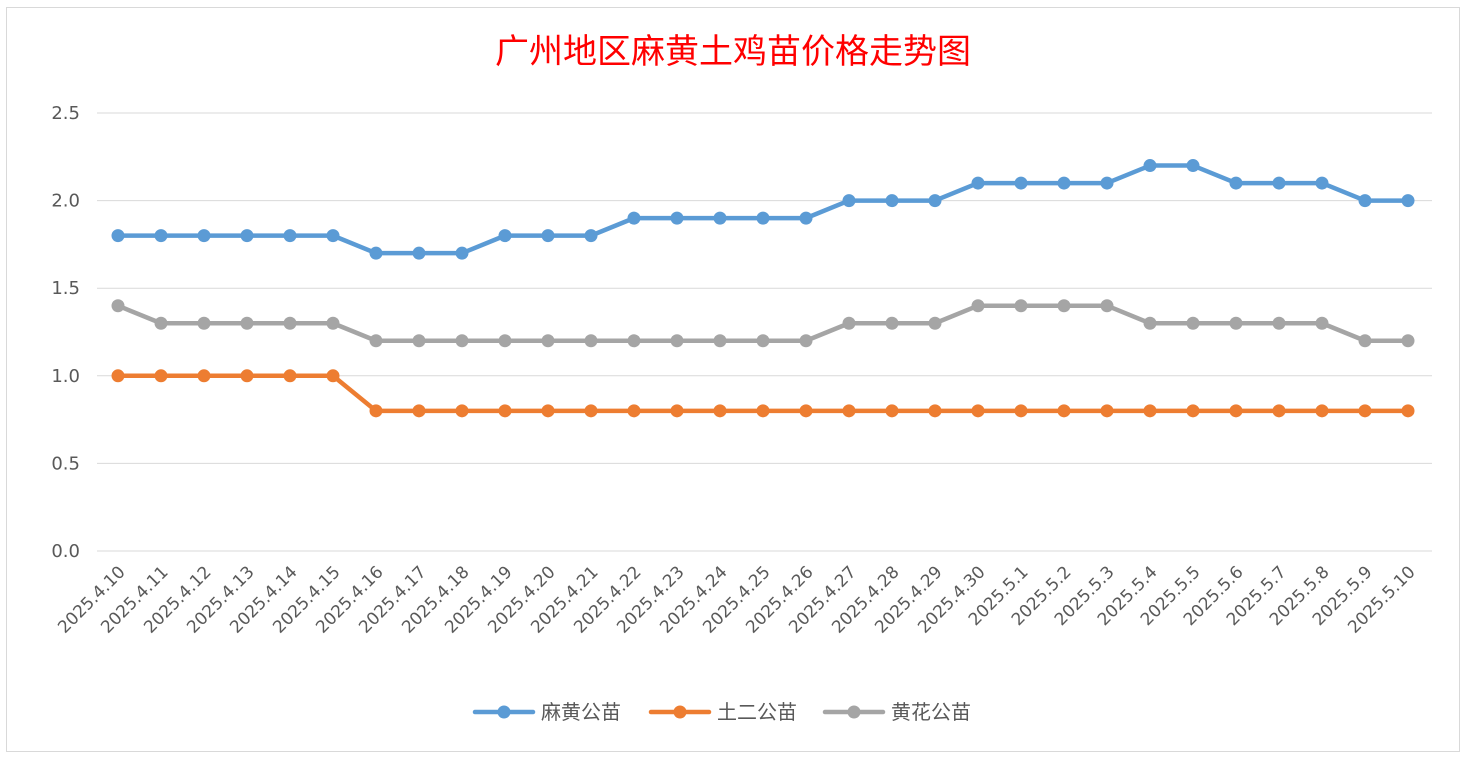 The image size is (1466, 757). I want to click on legend-item: 麻黄公苗, so click(546, 712).